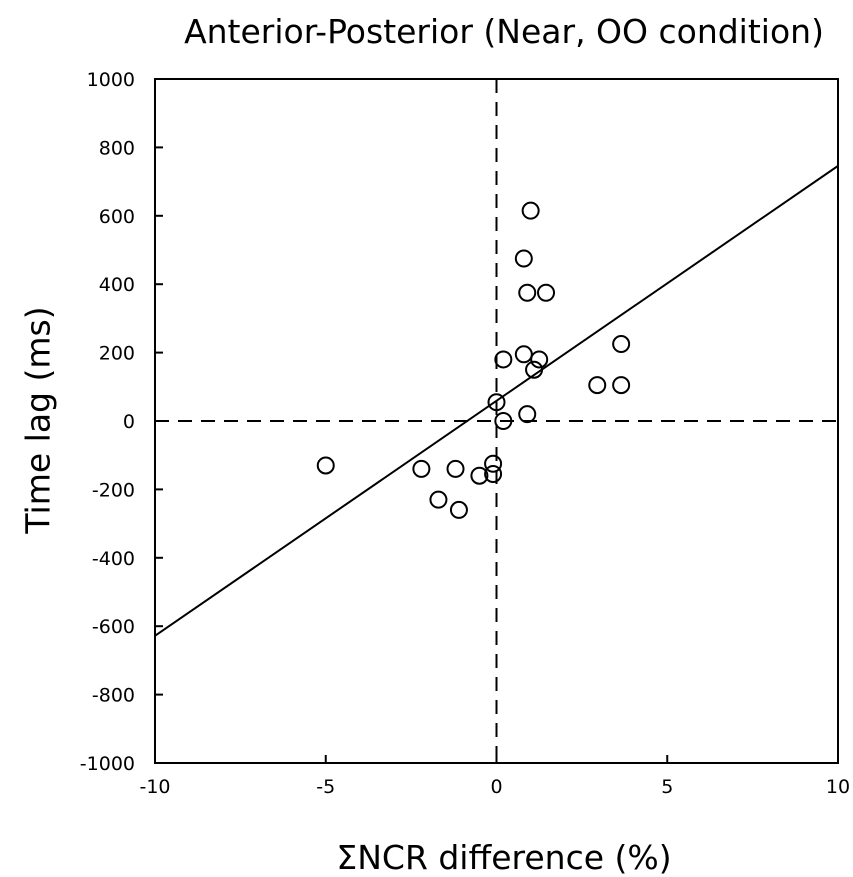 Image resolution: width=853 pixels, height=877 pixels. What do you see at coordinates (667, 787) in the screenshot?
I see `x-tick-label: 5` at bounding box center [667, 787].